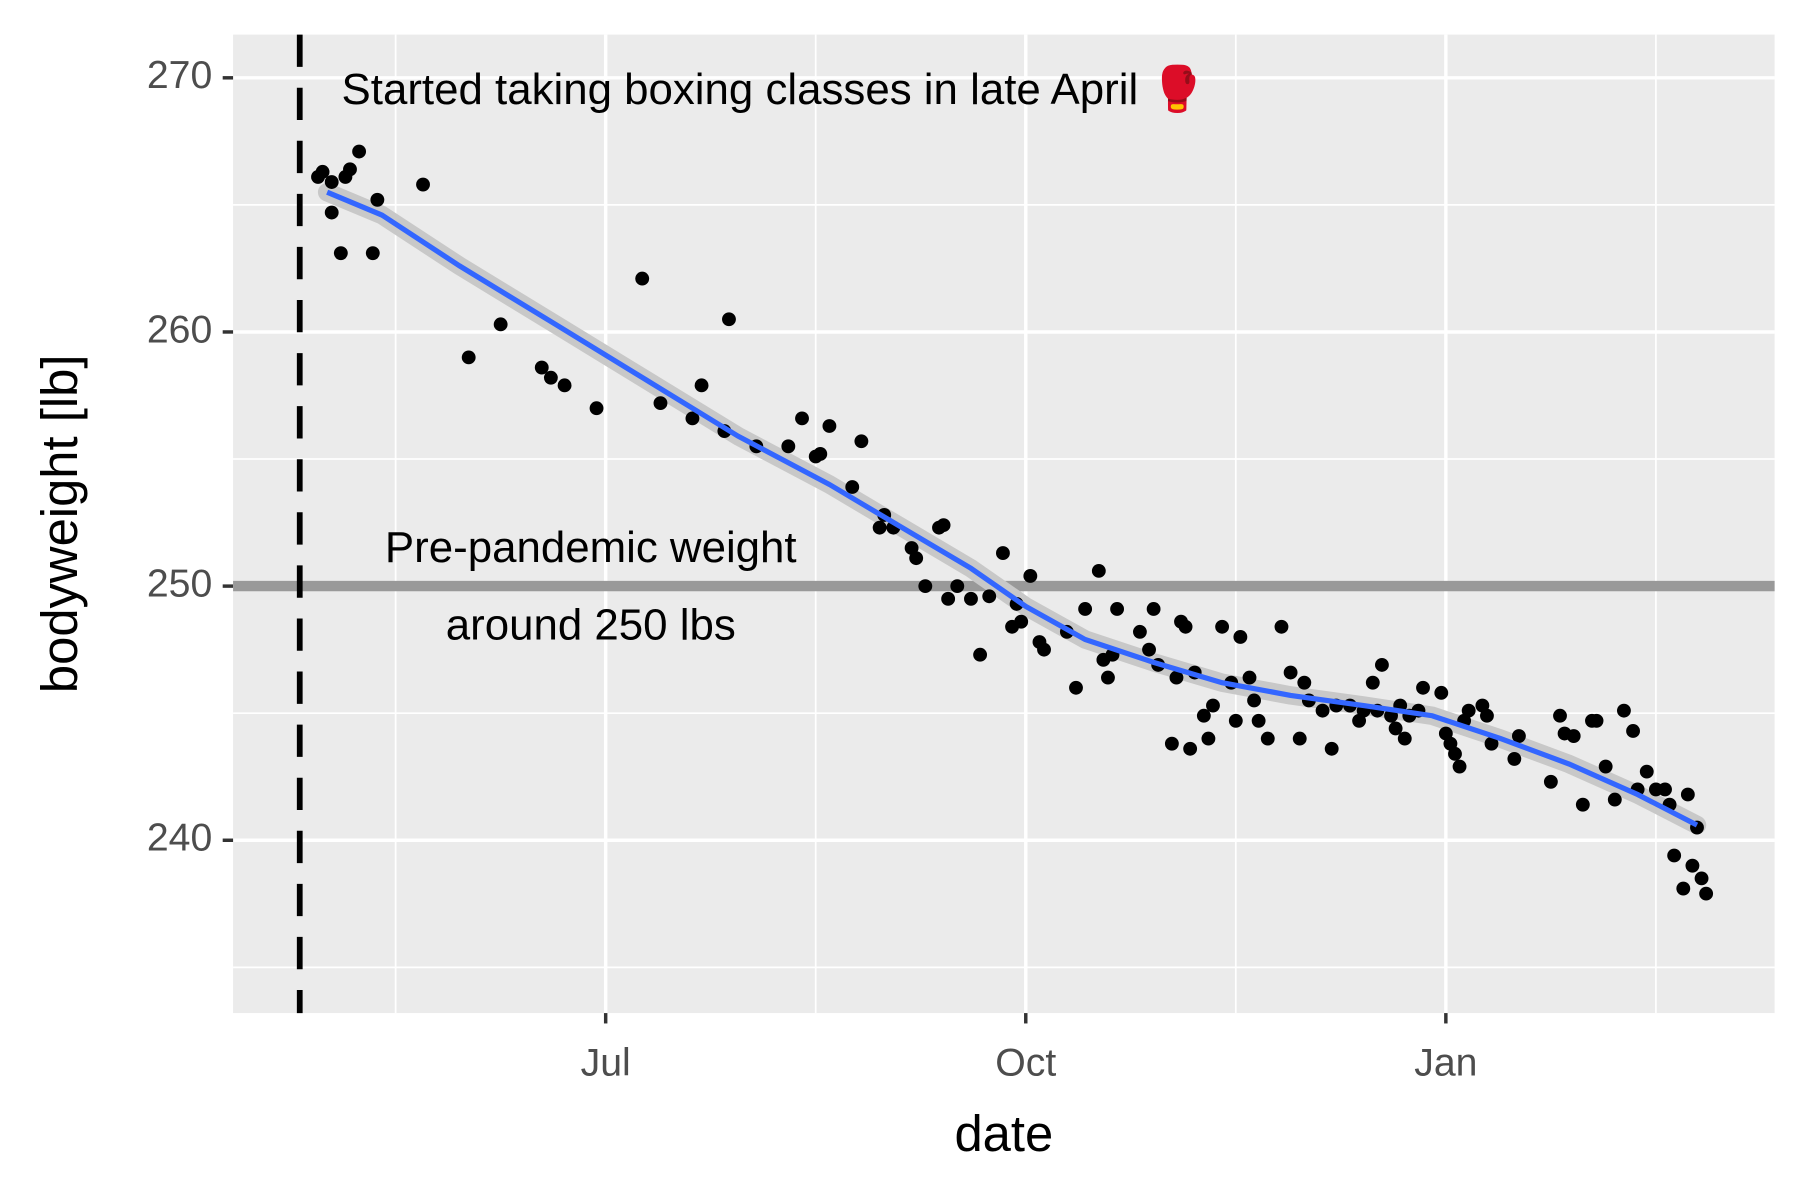 The height and width of the screenshot is (1200, 1800). I want to click on annotation: Pre-pandemic weight, so click(591, 547).